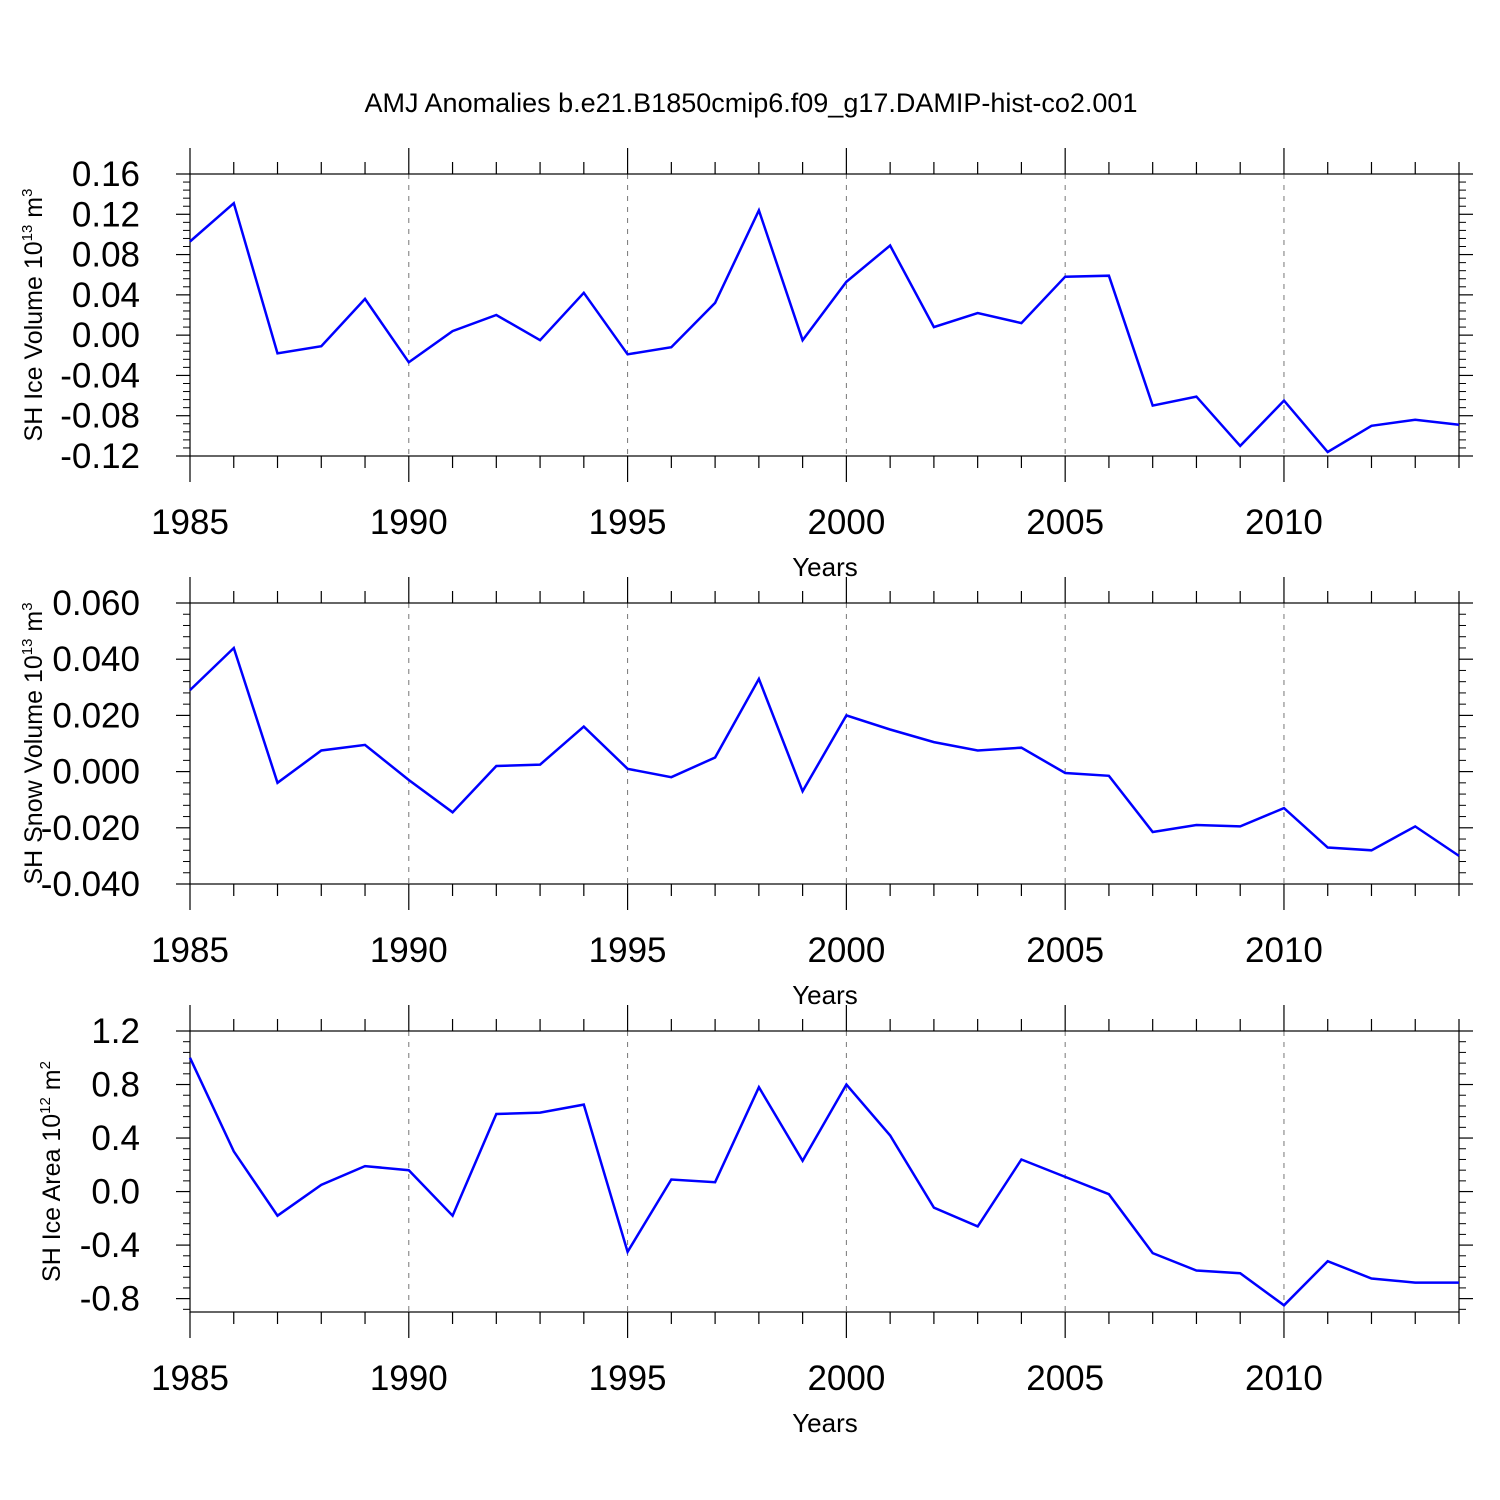 The height and width of the screenshot is (1500, 1500). I want to click on y-tick-label: 0.000, so click(96, 772).